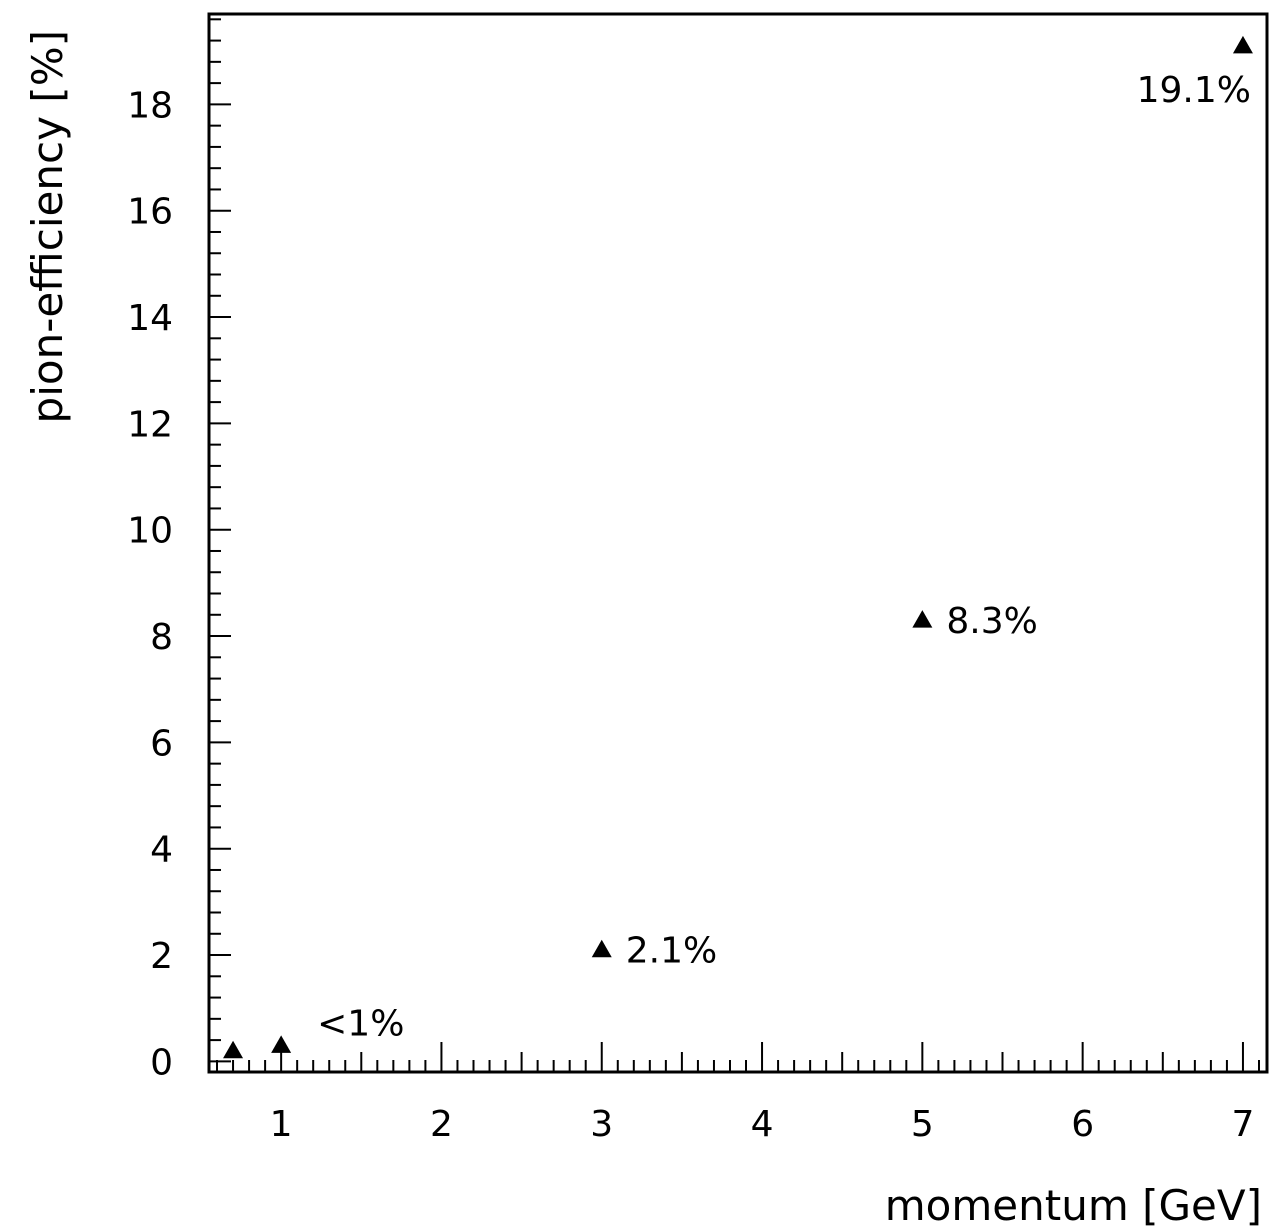 The width and height of the screenshot is (1274, 1229). What do you see at coordinates (281, 1124) in the screenshot?
I see `x-tick-label: 1` at bounding box center [281, 1124].